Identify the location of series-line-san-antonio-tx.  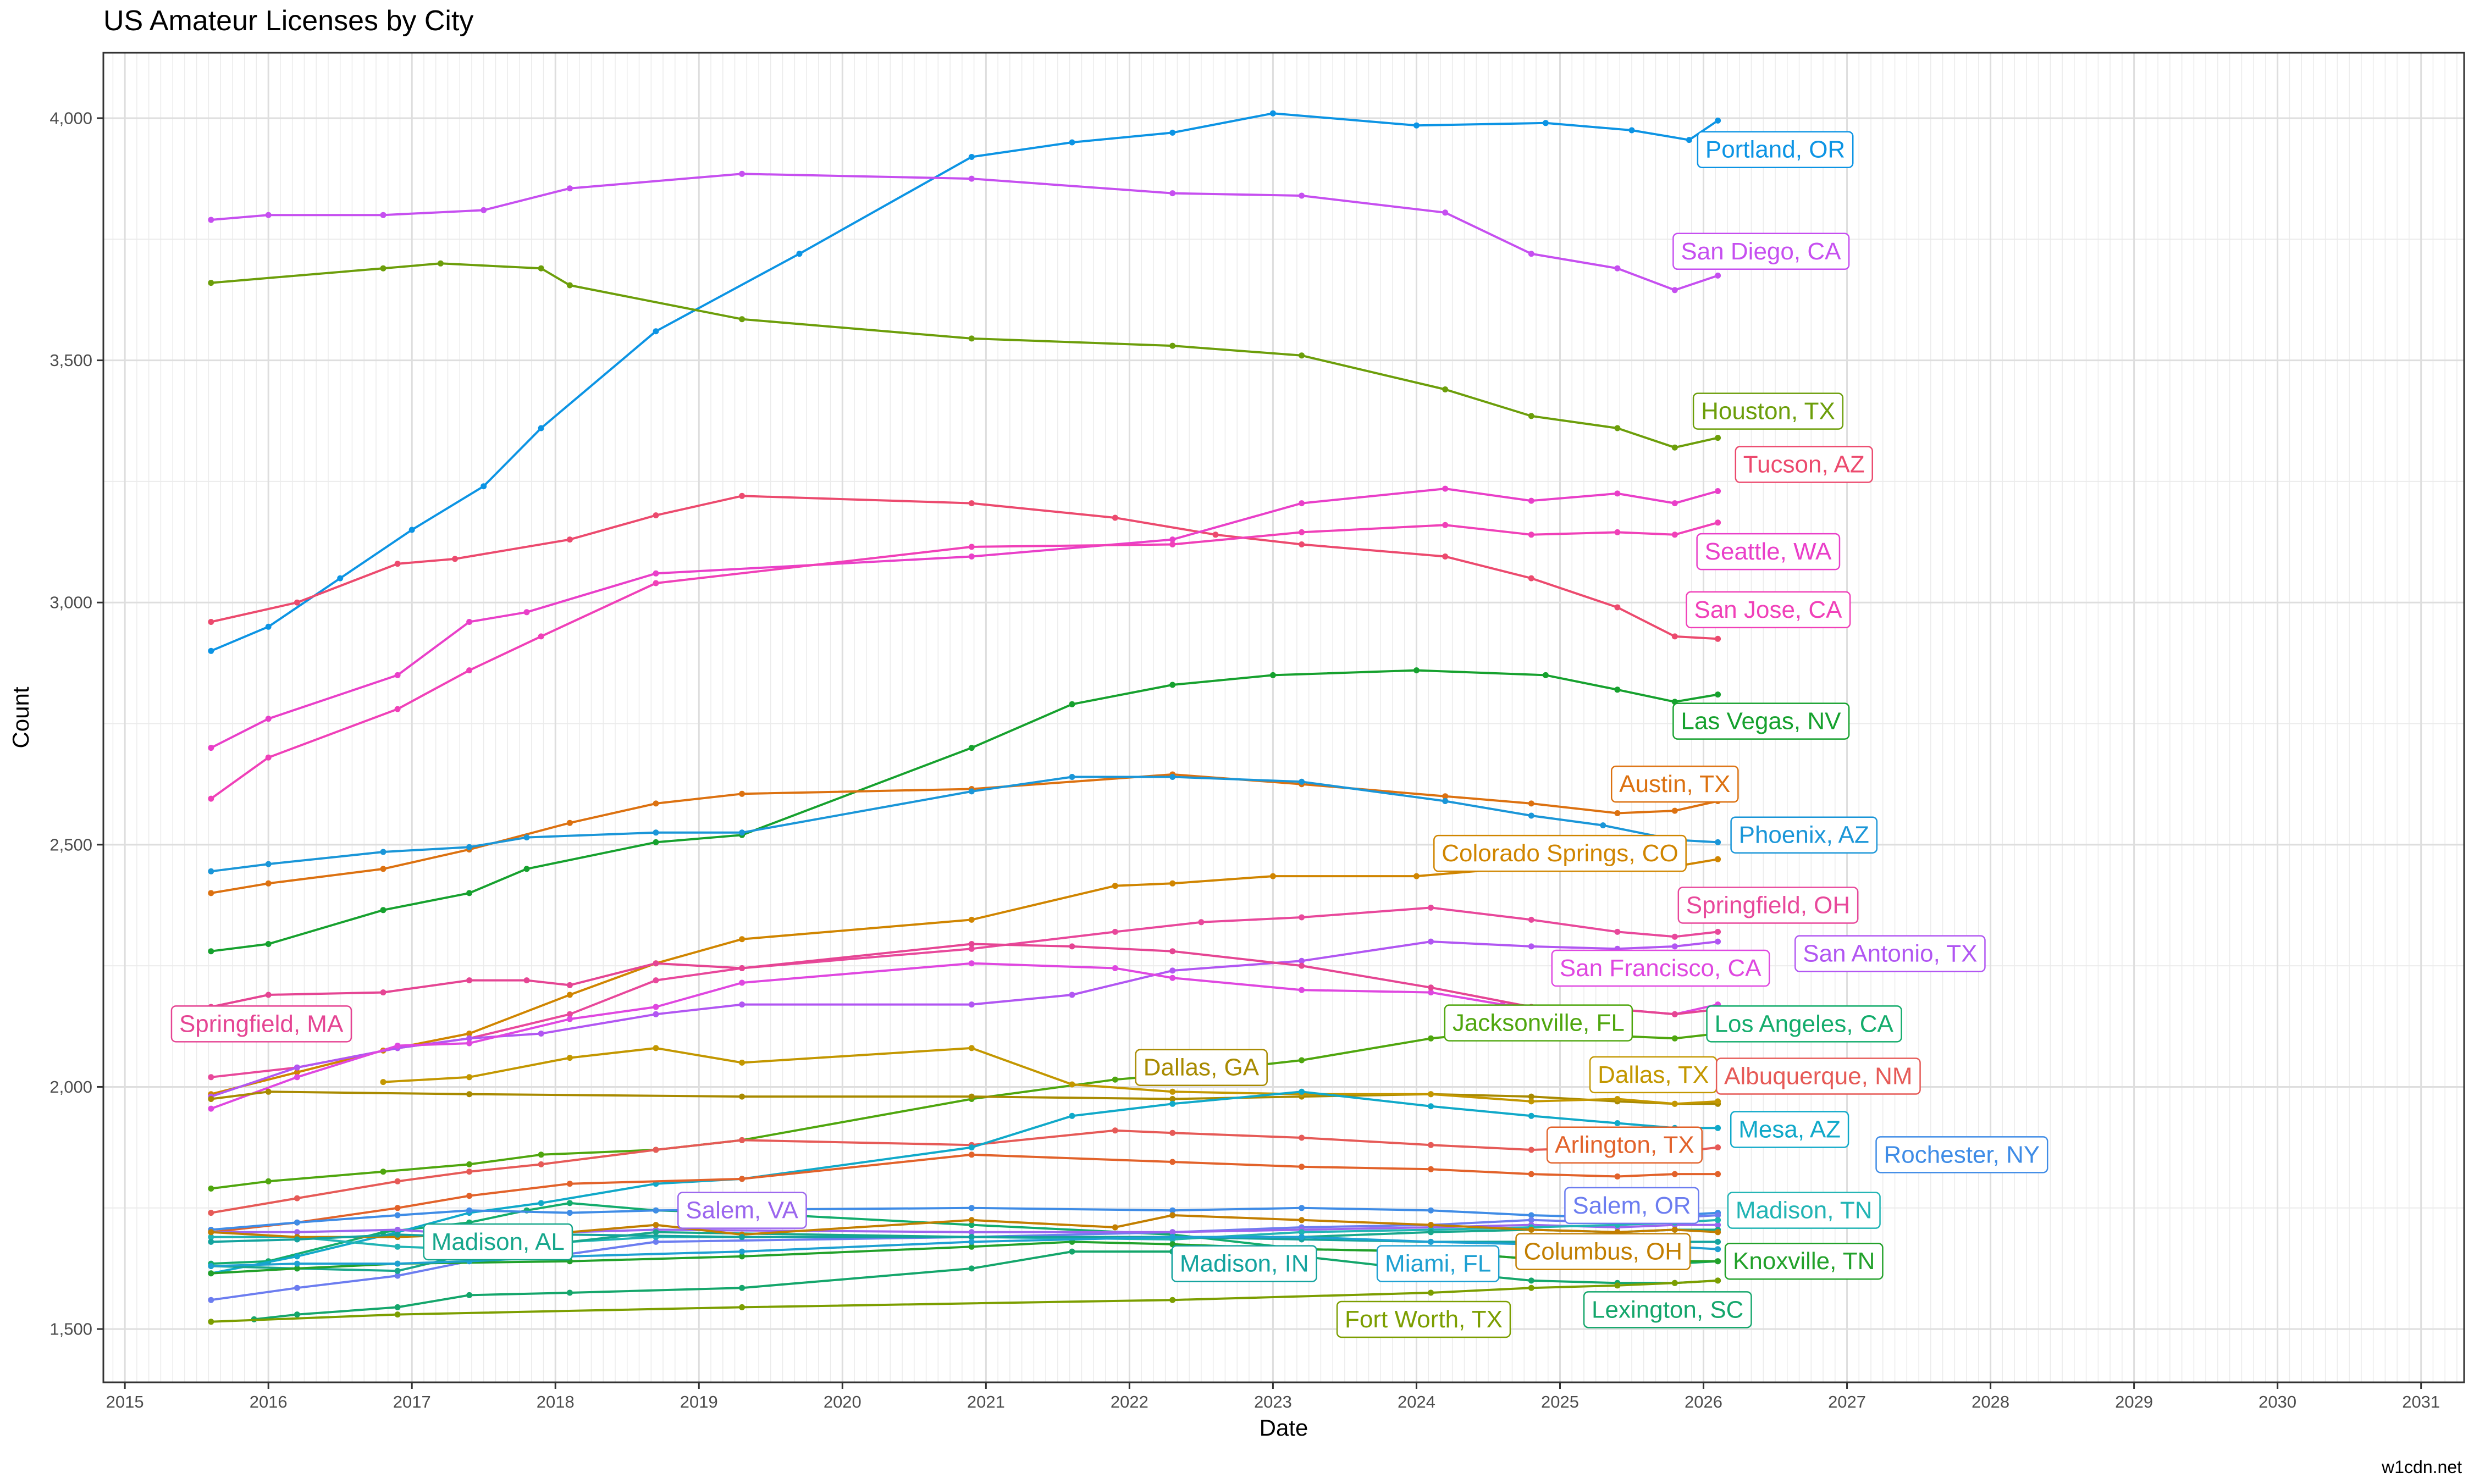
(965, 1019).